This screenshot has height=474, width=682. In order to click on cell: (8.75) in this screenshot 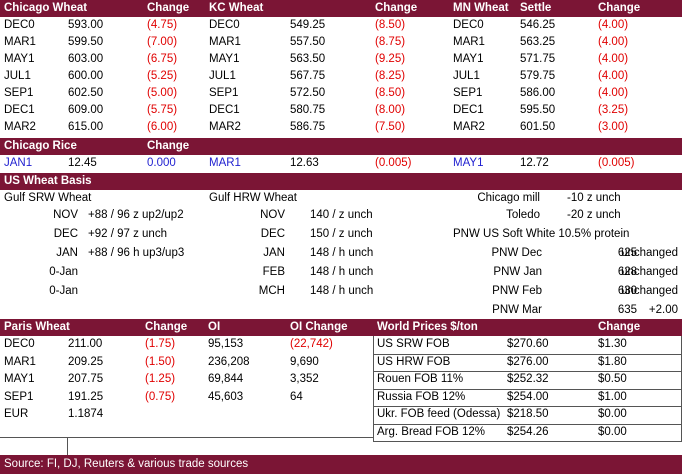, I will do `click(390, 42)`.